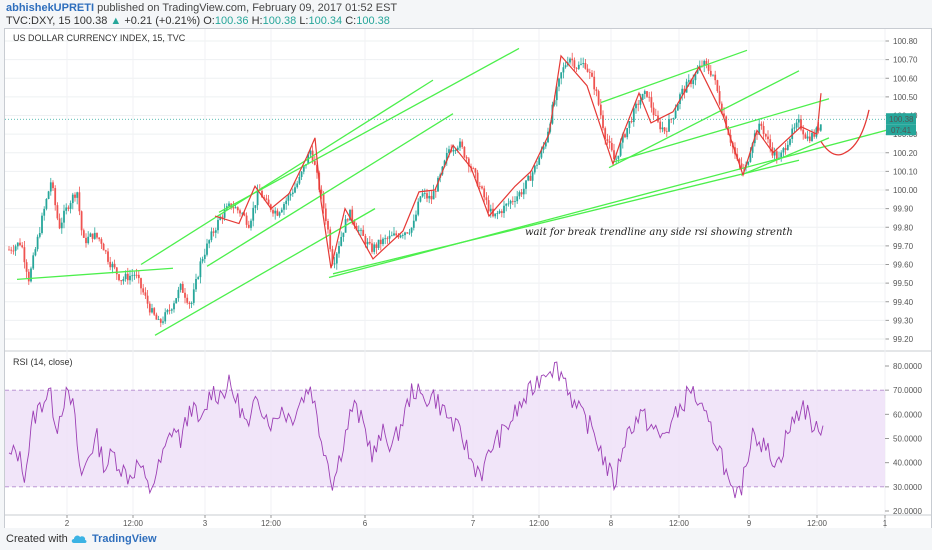 This screenshot has height=550, width=932. What do you see at coordinates (907, 439) in the screenshot?
I see `rsi-tick-label: 50.0000` at bounding box center [907, 439].